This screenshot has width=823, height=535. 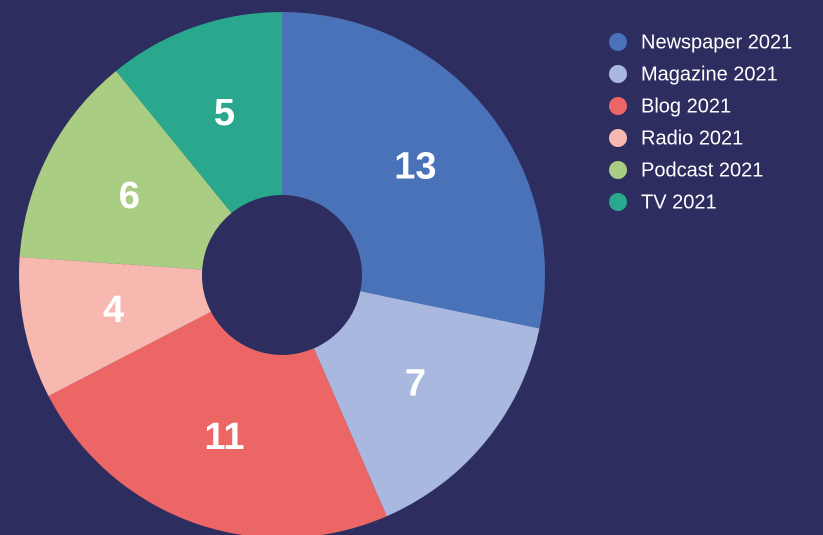 I want to click on data-label: 5, so click(x=224, y=113).